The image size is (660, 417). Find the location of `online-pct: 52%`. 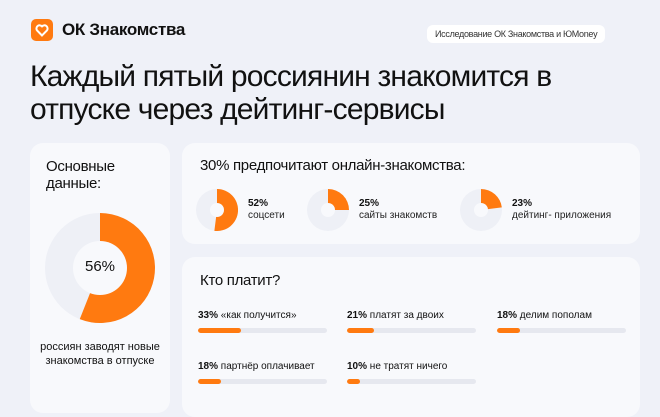

online-pct: 52% is located at coordinates (258, 203).